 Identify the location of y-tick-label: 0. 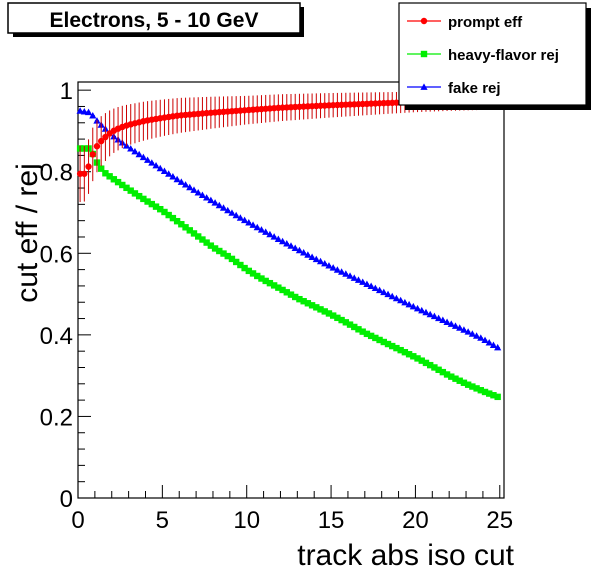
(66, 499).